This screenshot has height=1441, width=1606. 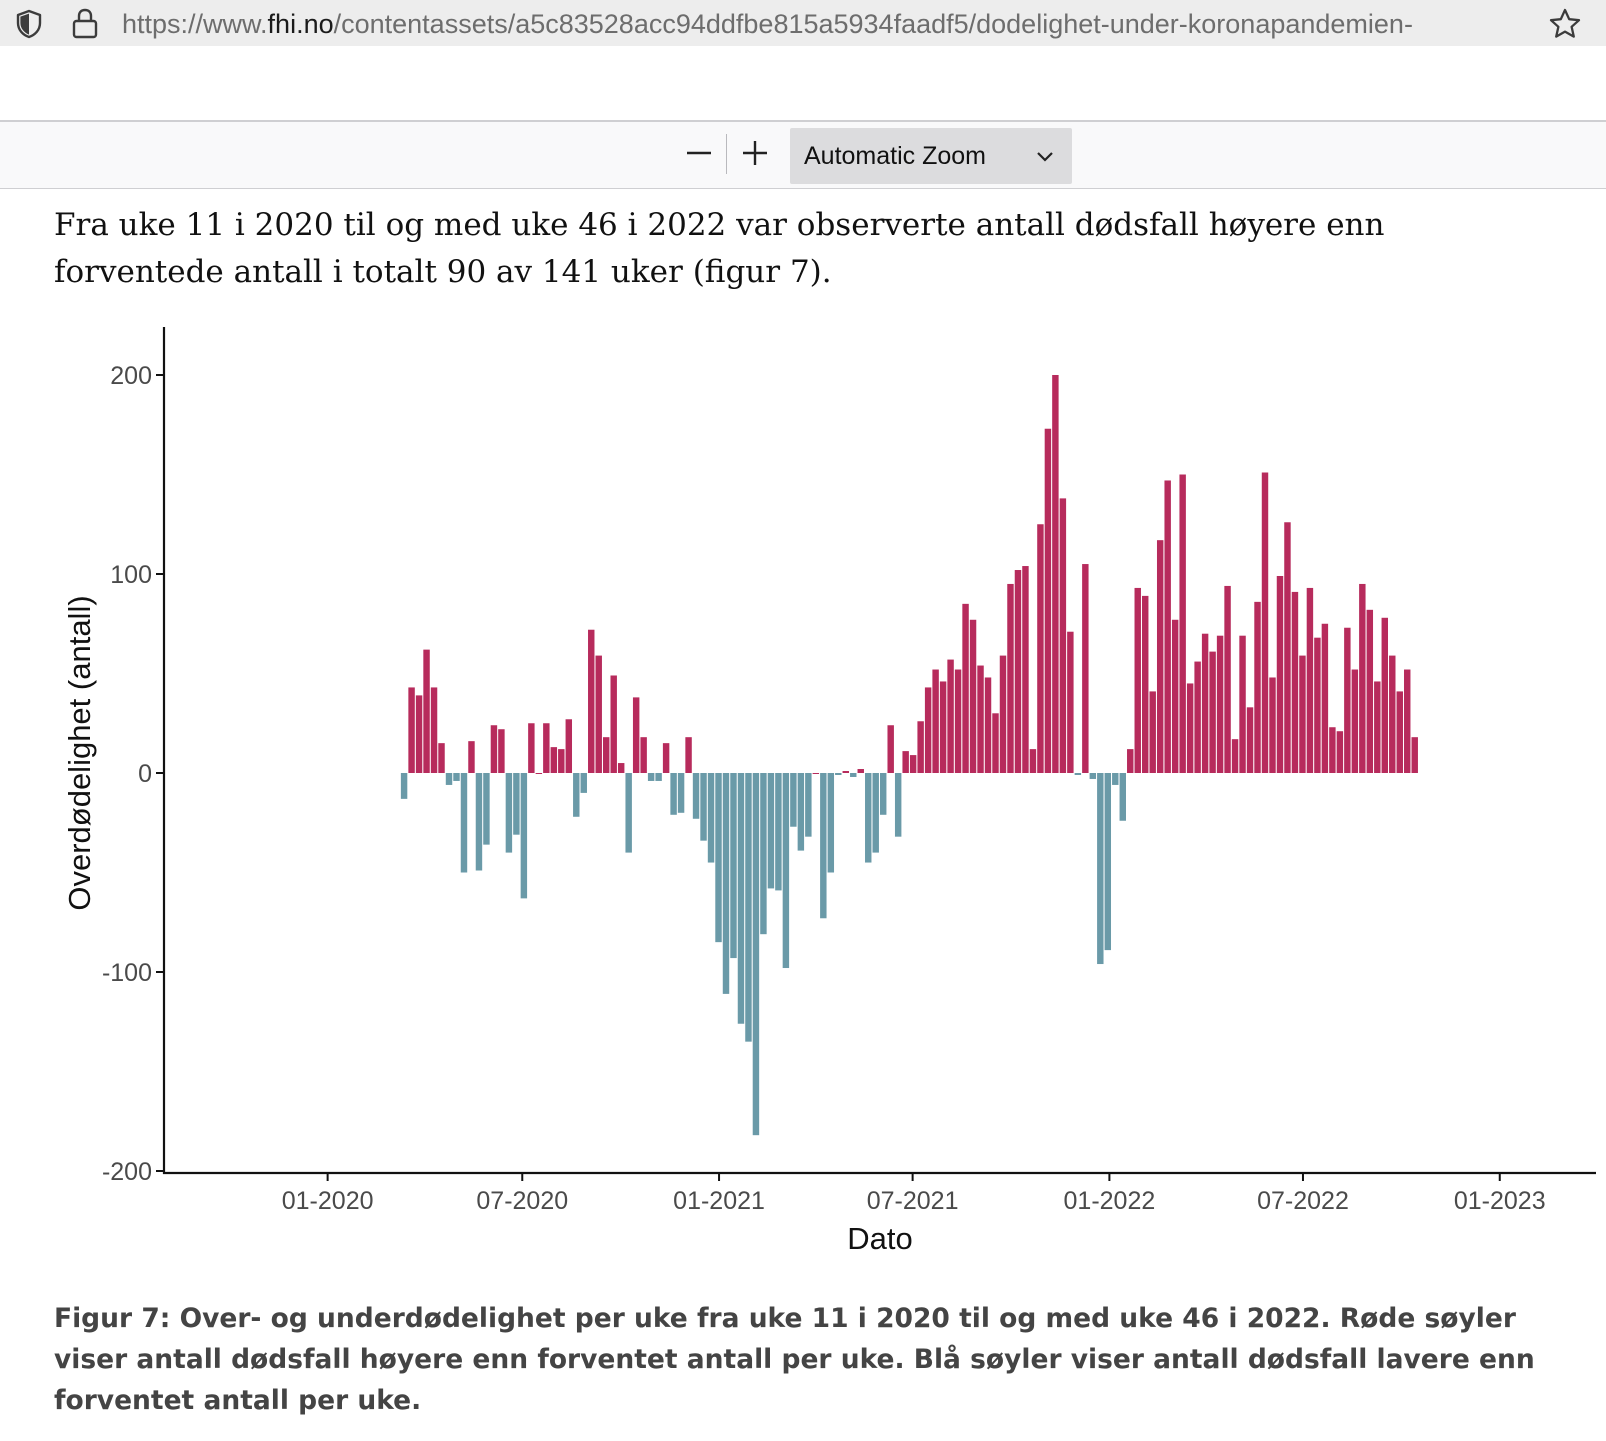 What do you see at coordinates (931, 156) in the screenshot?
I see `zoom-select: Automatic Zoom` at bounding box center [931, 156].